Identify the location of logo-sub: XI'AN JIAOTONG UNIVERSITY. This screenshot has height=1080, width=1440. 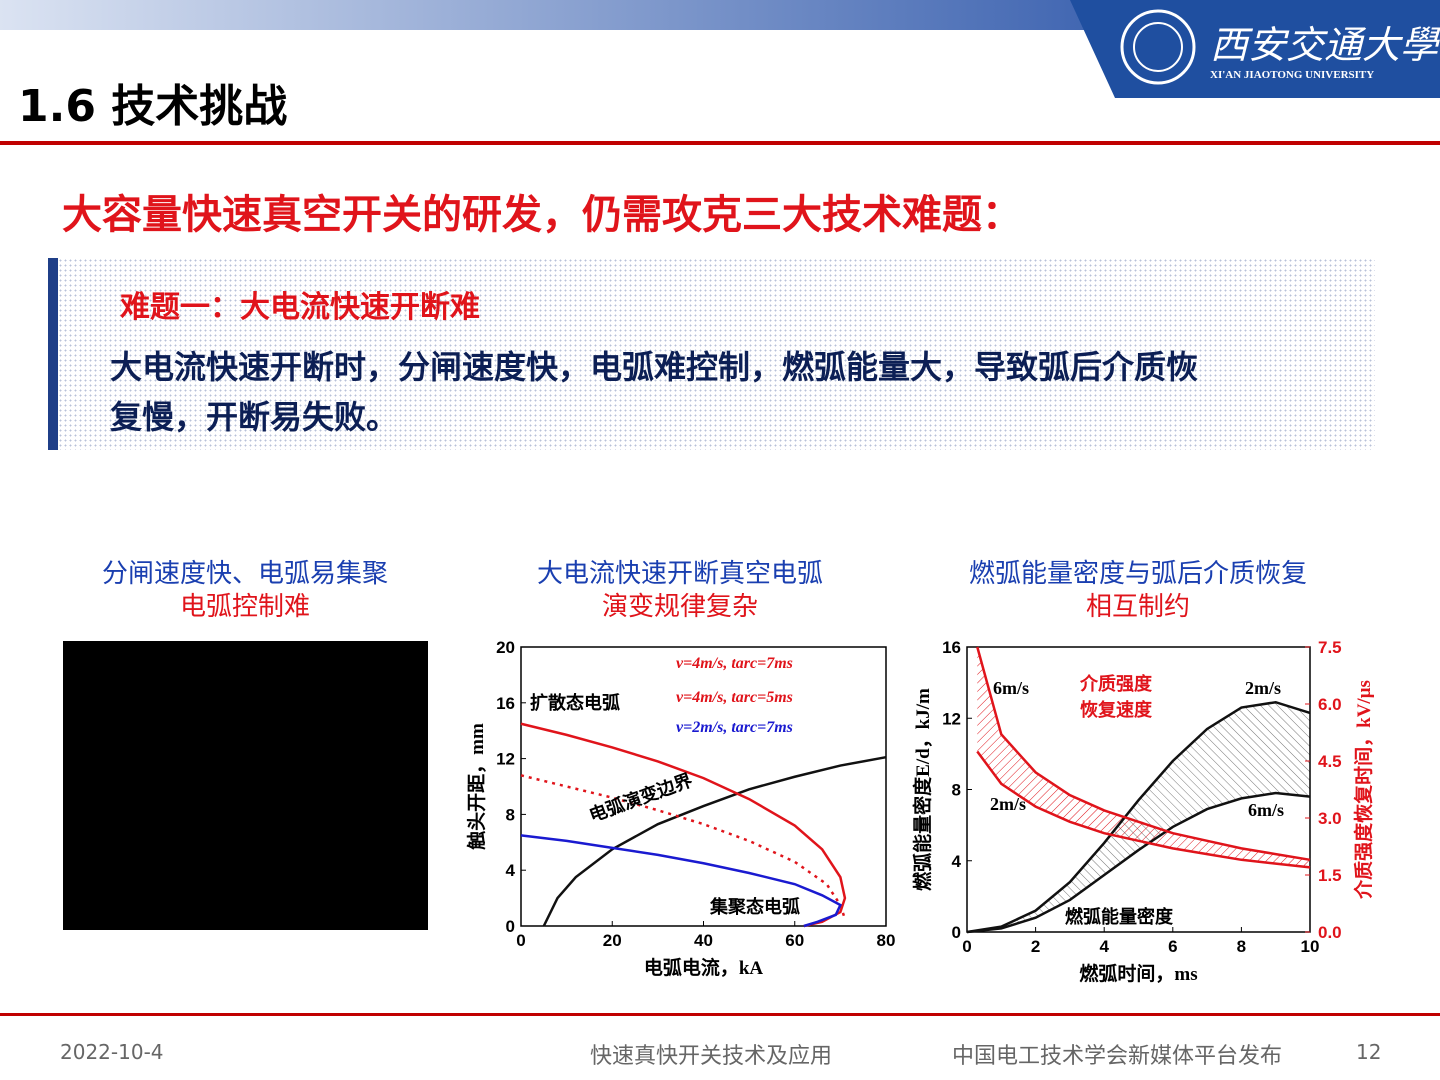
(1292, 75).